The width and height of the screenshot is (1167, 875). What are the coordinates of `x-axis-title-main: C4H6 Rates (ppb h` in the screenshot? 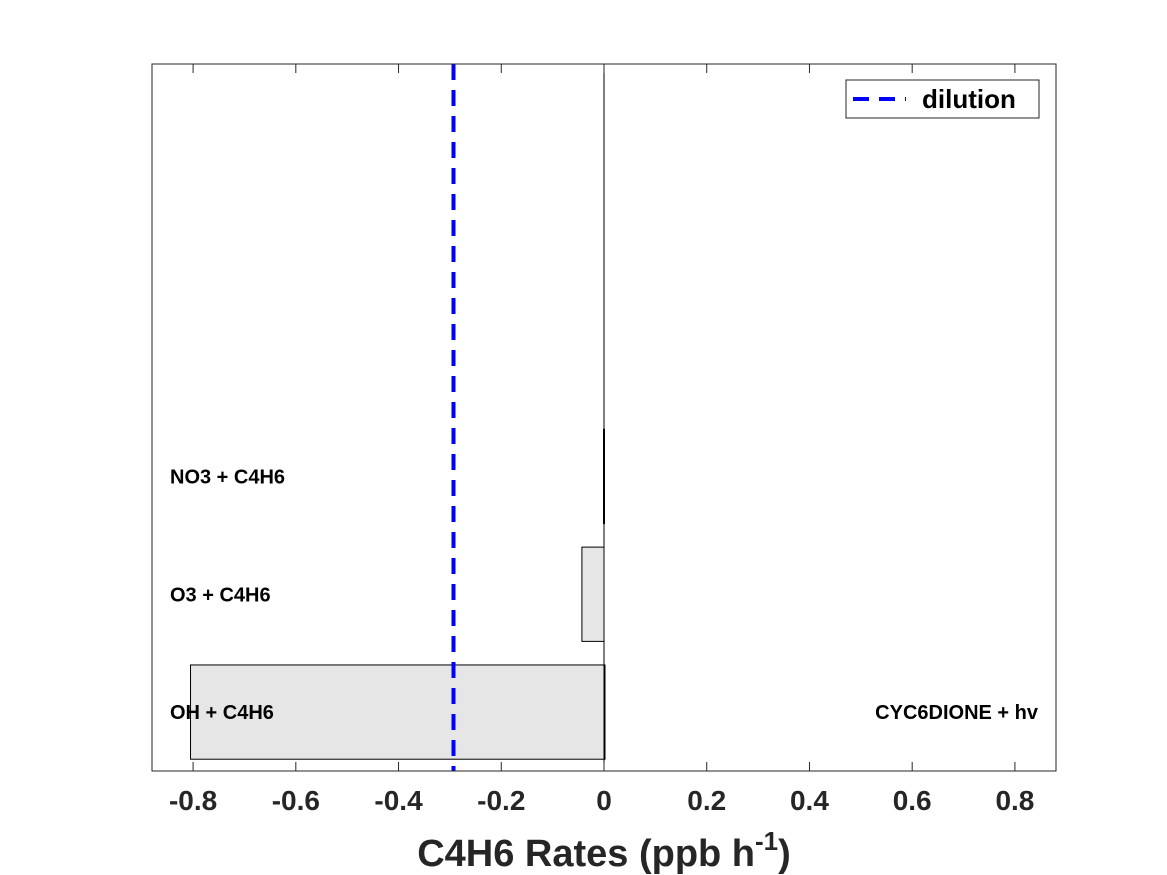 It's located at (586, 854).